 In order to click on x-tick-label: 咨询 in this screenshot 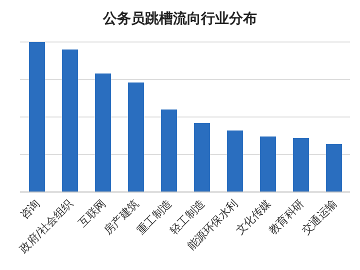, I will do `click(30, 209)`.